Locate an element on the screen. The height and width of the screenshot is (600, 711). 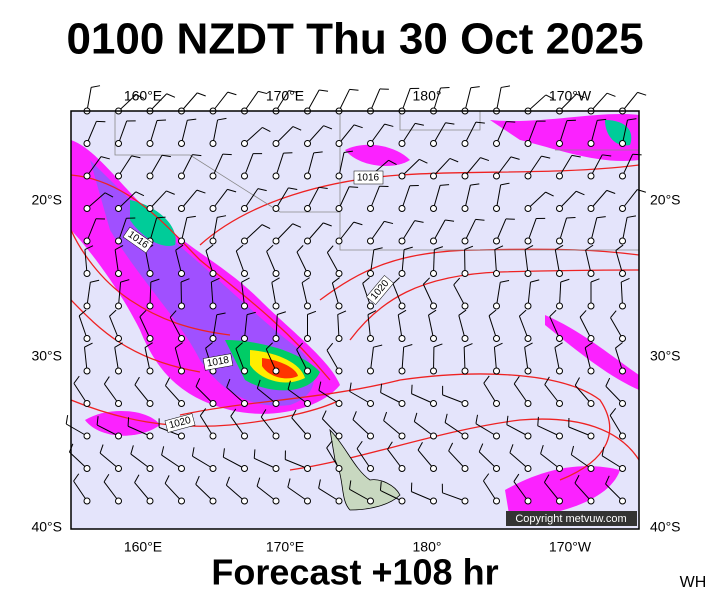
lon-label: 170°W is located at coordinates (570, 547).